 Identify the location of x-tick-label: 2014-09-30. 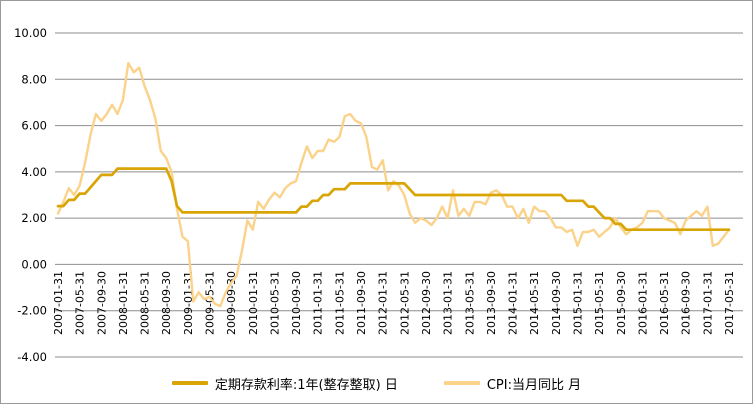
(556, 303).